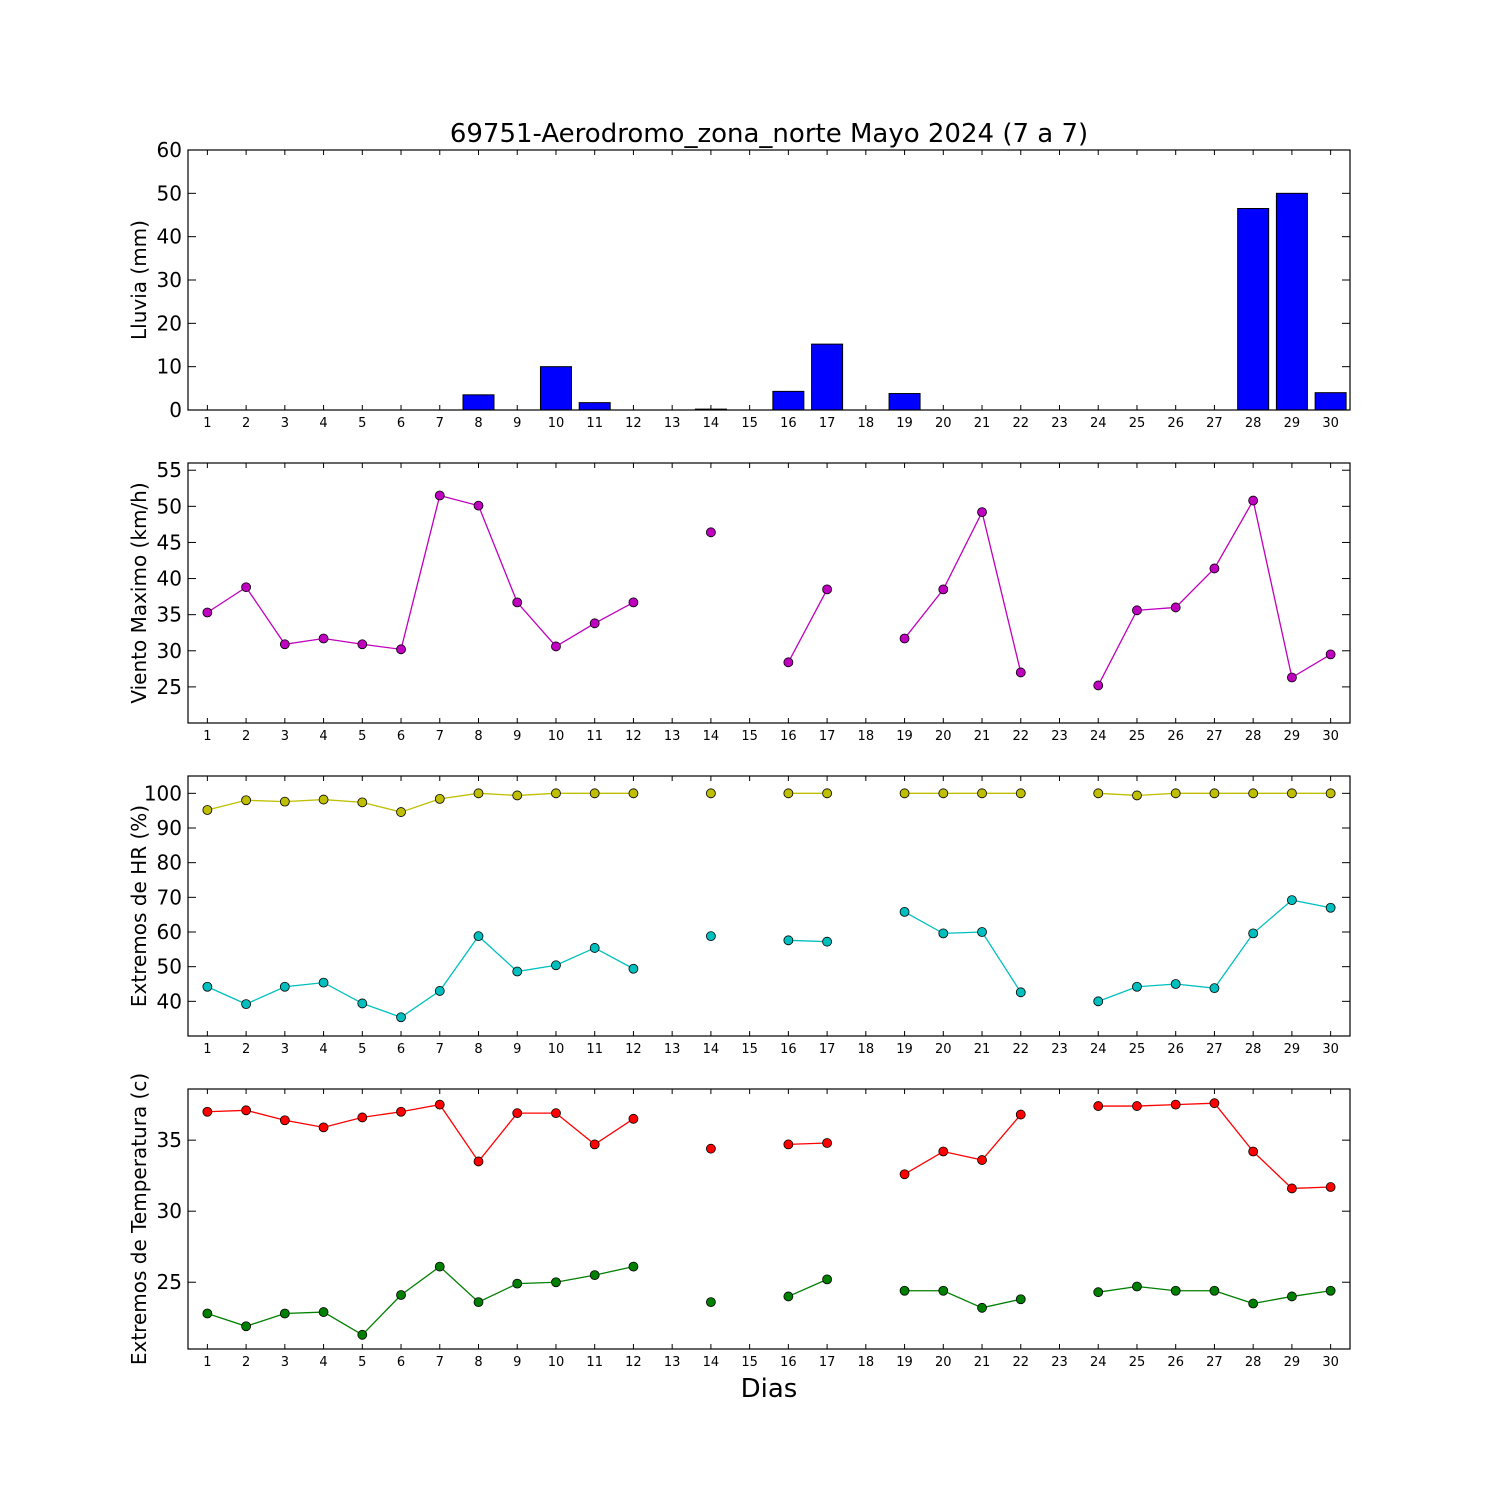  Describe the element at coordinates (139, 592) in the screenshot. I see `y-axis-label: Viento Maximo (km/h)` at that location.